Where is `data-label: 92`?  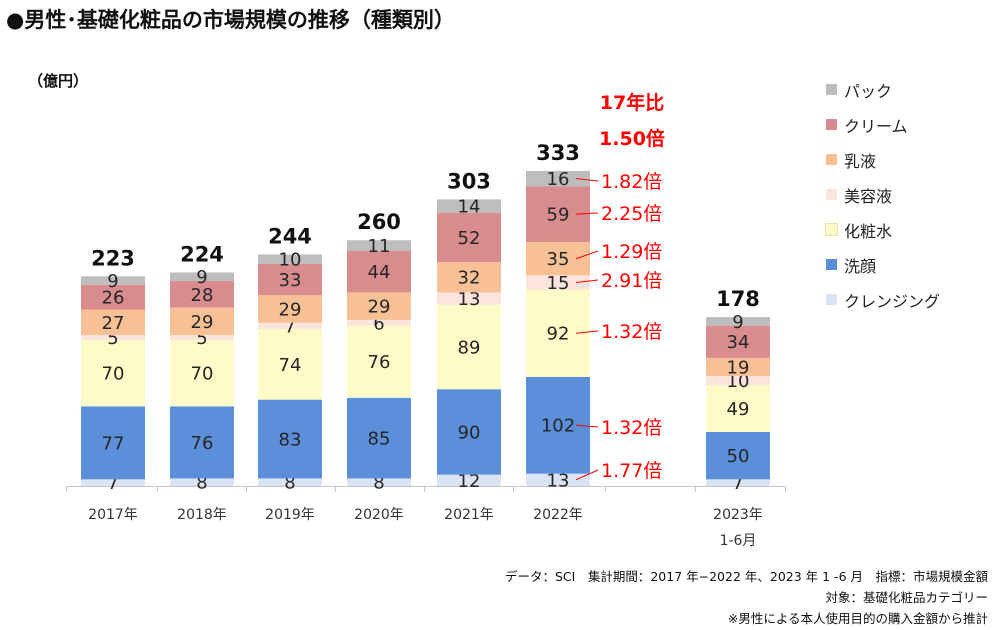
data-label: 92 is located at coordinates (558, 334).